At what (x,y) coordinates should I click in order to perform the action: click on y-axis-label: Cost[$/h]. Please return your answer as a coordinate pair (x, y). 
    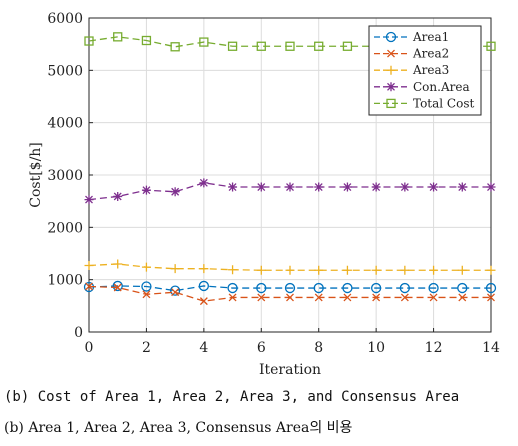
    Looking at the image, I should click on (36, 175).